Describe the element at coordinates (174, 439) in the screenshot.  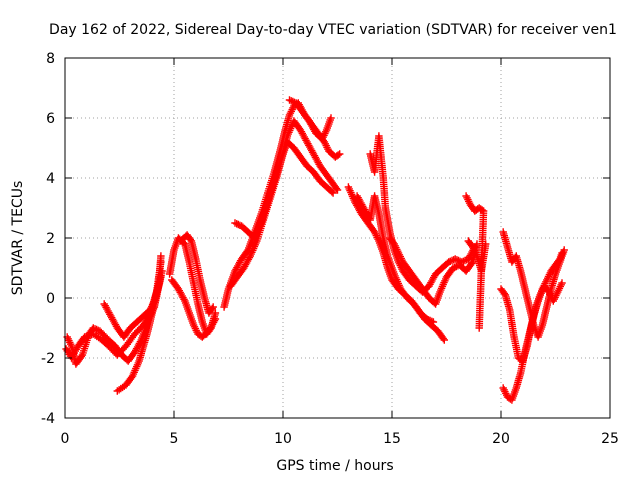
I see `x-tick-label: 5` at that location.